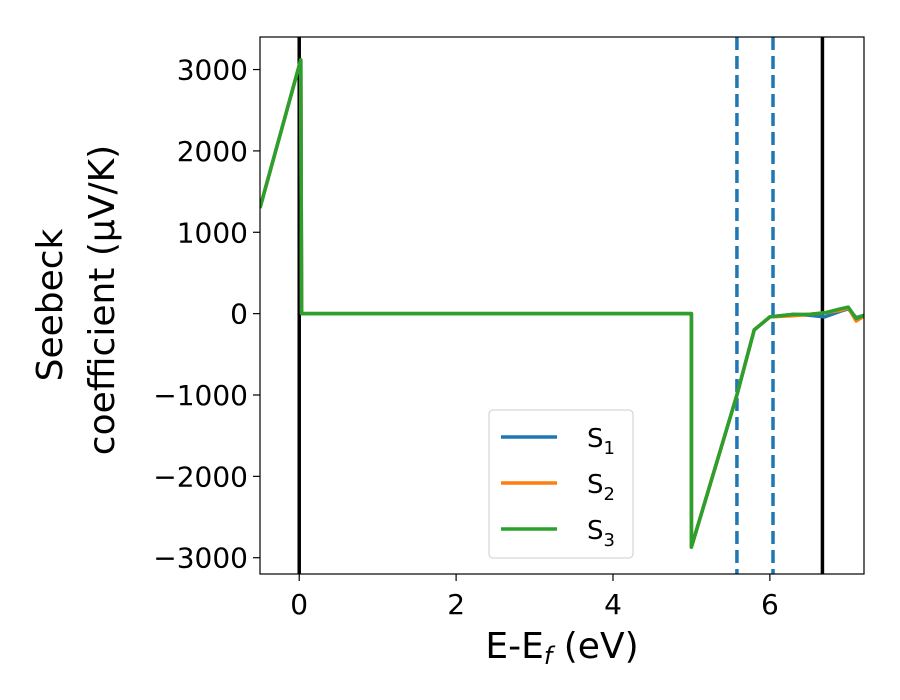  Describe the element at coordinates (299, 604) in the screenshot. I see `x-tick-label: 0` at that location.